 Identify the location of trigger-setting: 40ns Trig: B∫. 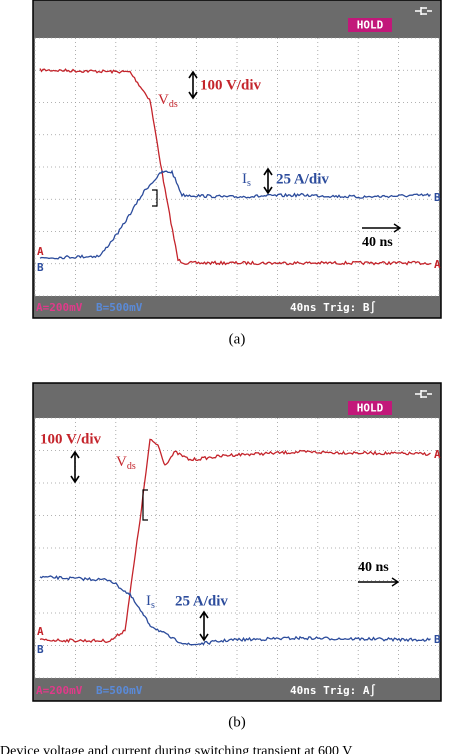
(333, 307).